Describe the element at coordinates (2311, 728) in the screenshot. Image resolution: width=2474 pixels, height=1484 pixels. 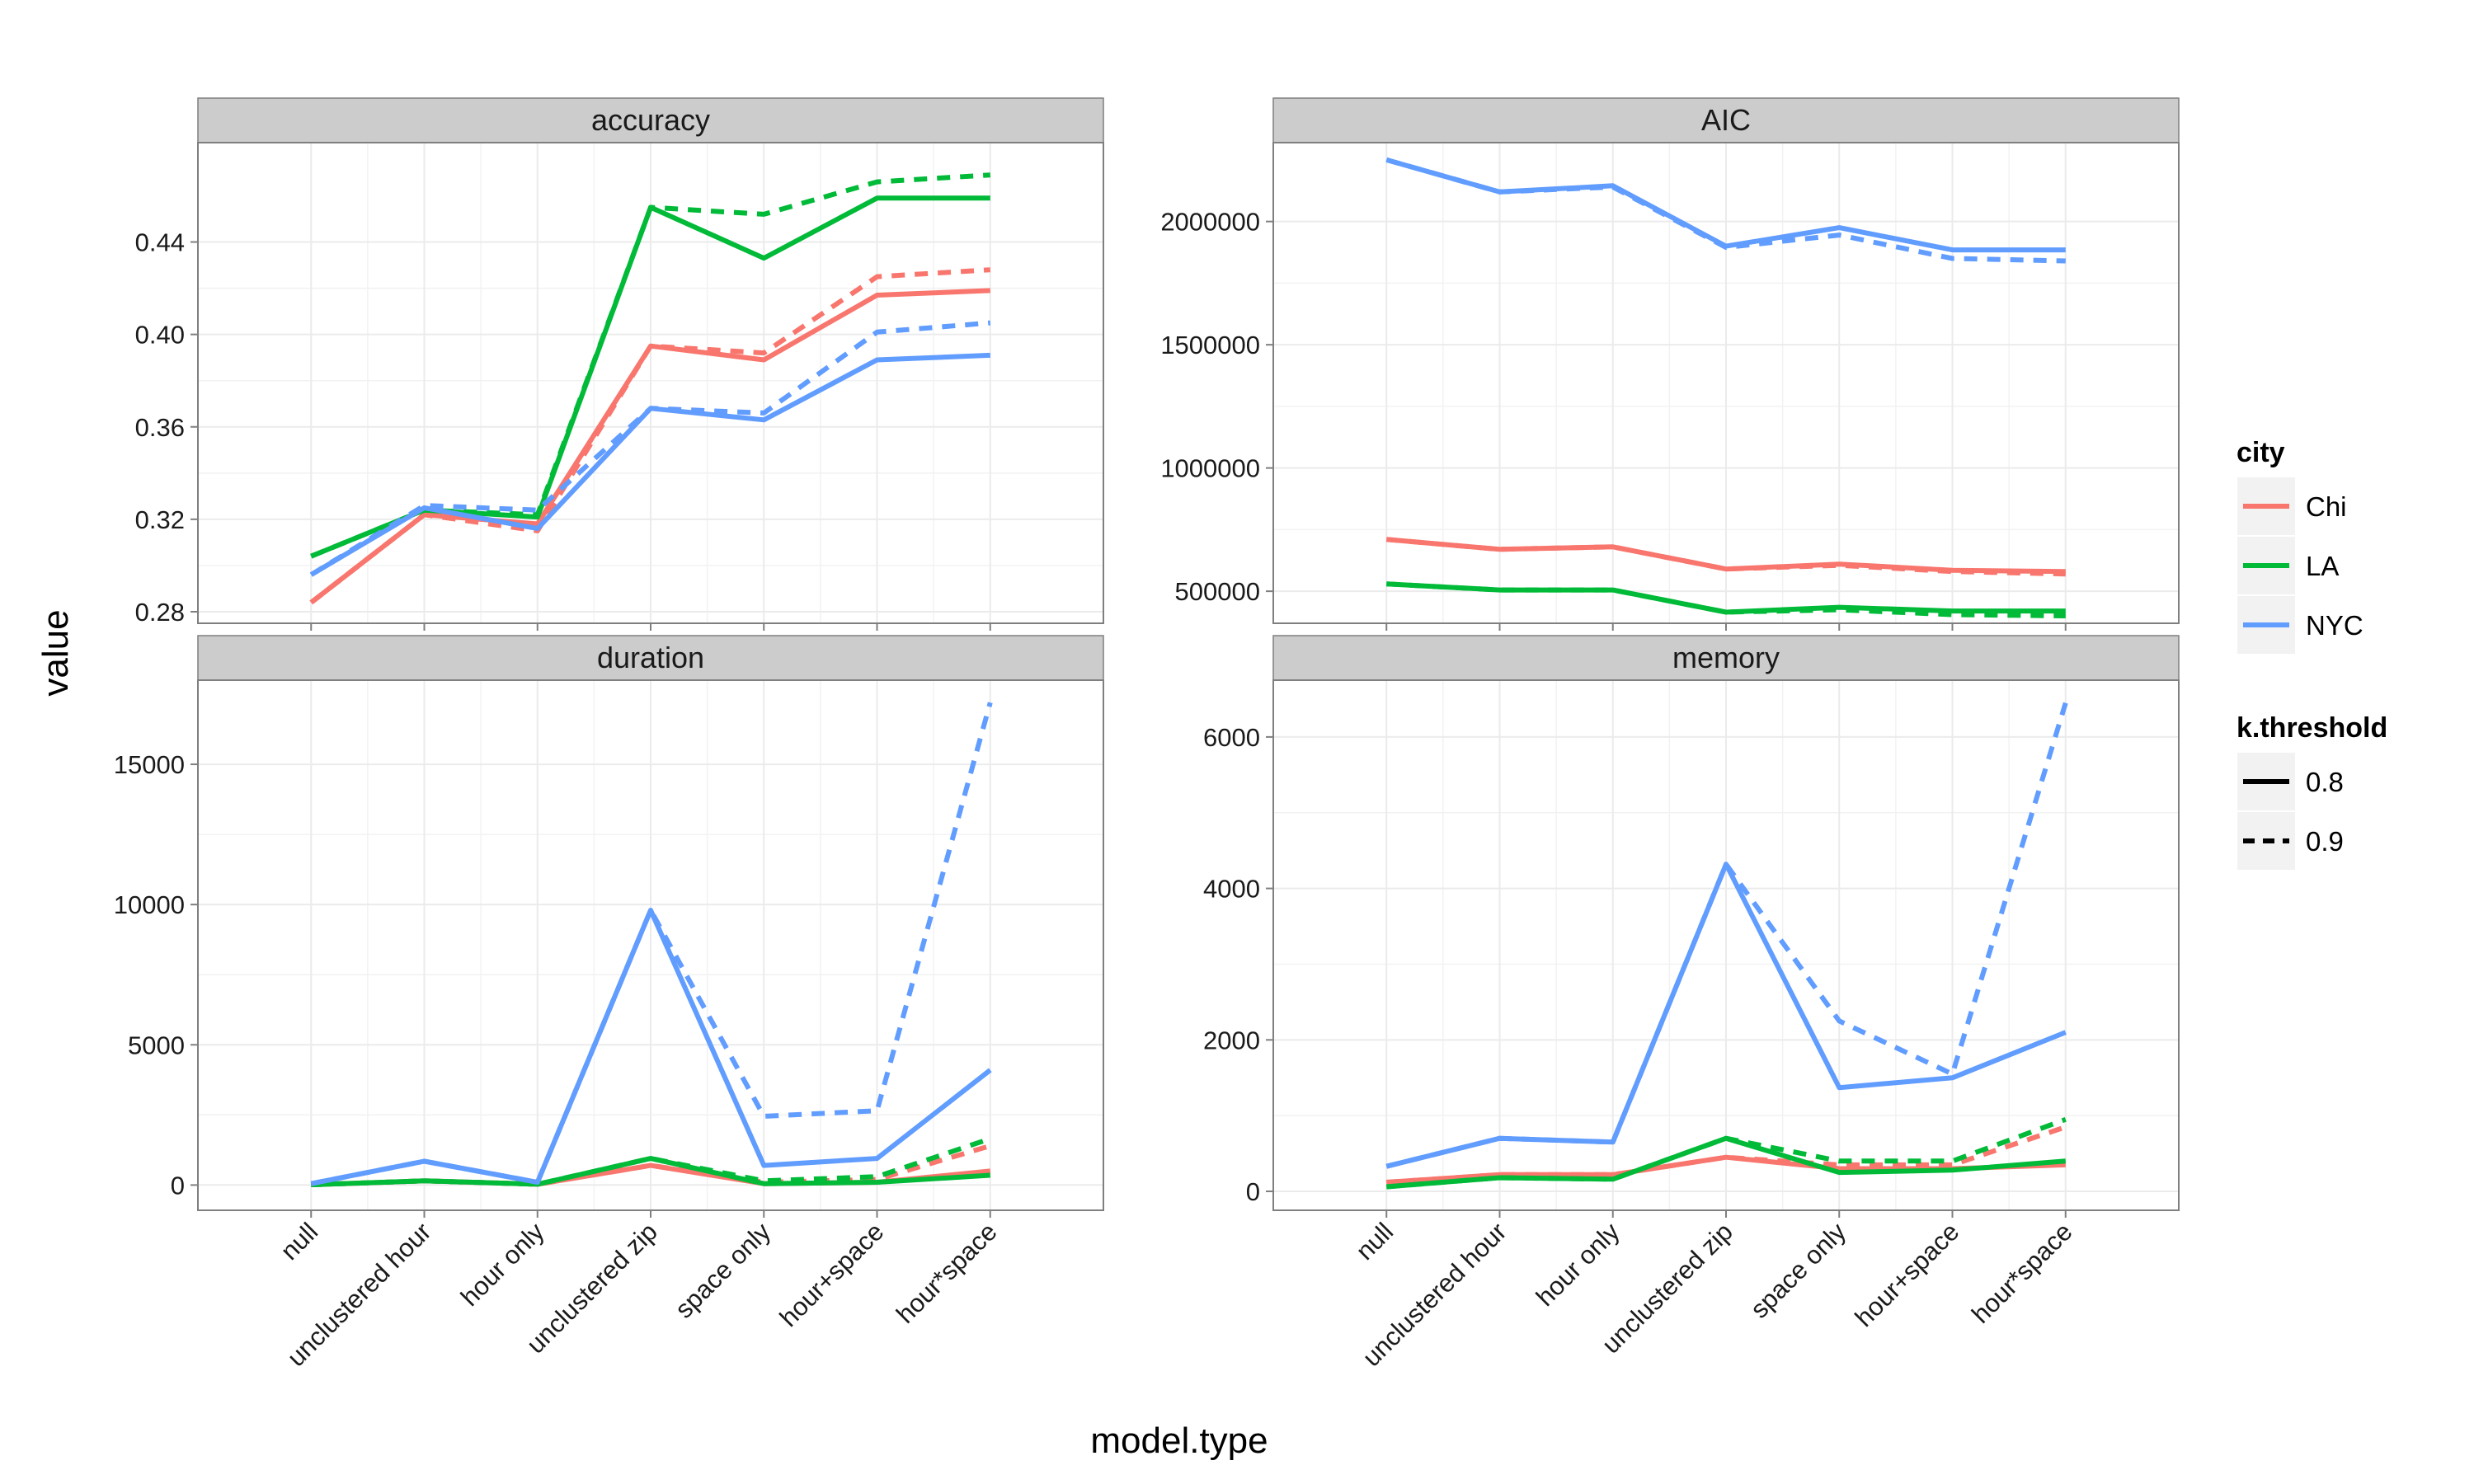
I see `legend-title-k-threshold: k.threshold` at that location.